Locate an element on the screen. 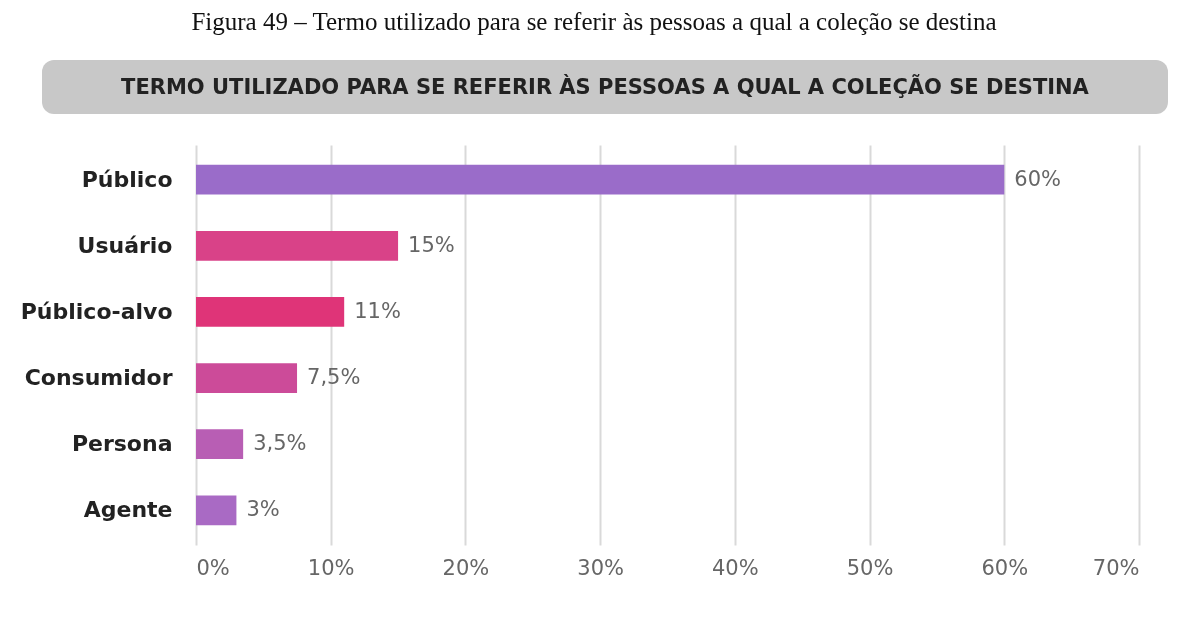 Image resolution: width=1188 pixels, height=620 pixels. x-tick-label: 10% is located at coordinates (331, 567).